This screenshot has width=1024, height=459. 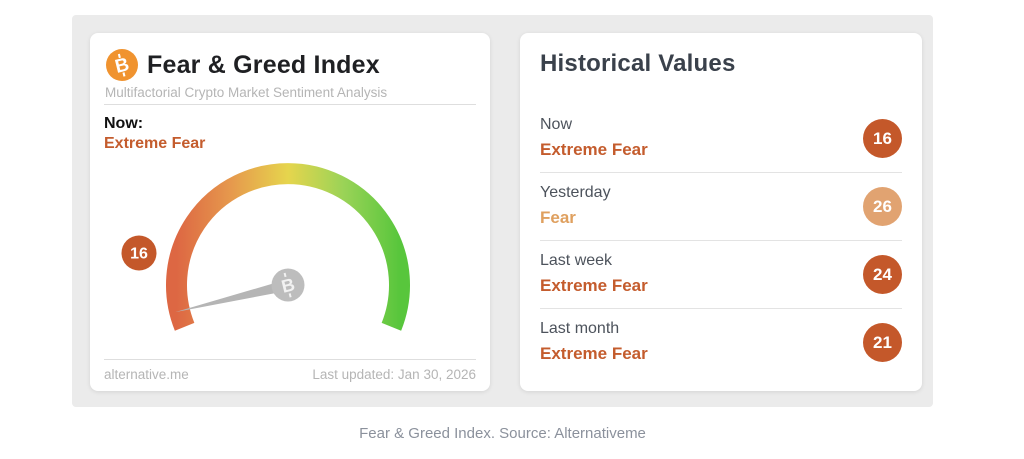 I want to click on now-classification: Extreme Fear, so click(x=155, y=143).